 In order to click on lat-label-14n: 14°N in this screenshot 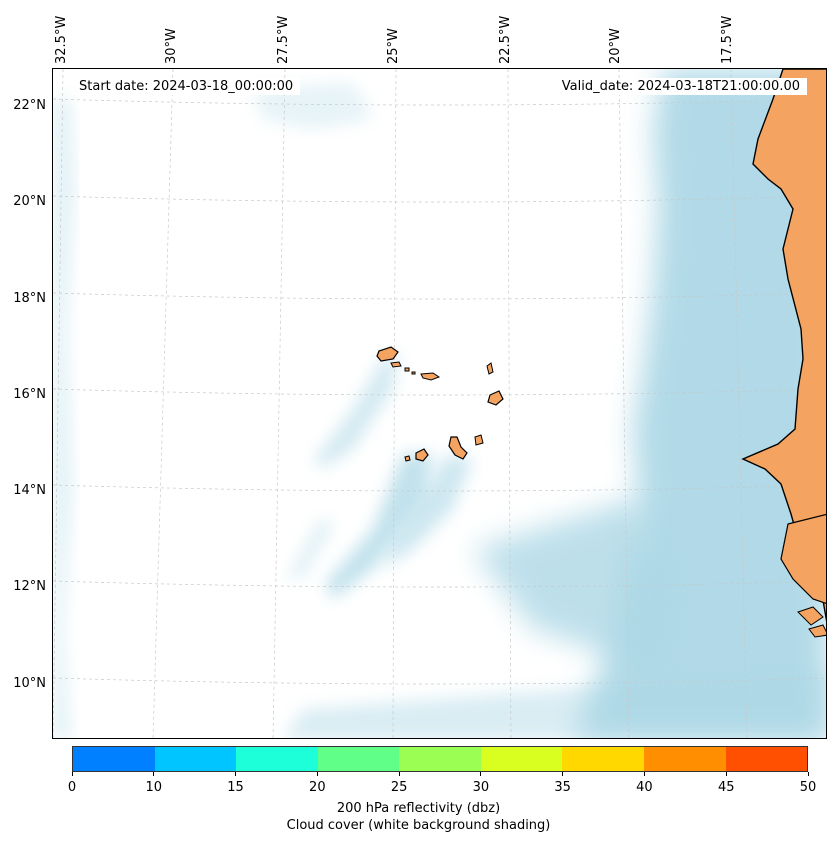, I will do `click(29, 490)`.